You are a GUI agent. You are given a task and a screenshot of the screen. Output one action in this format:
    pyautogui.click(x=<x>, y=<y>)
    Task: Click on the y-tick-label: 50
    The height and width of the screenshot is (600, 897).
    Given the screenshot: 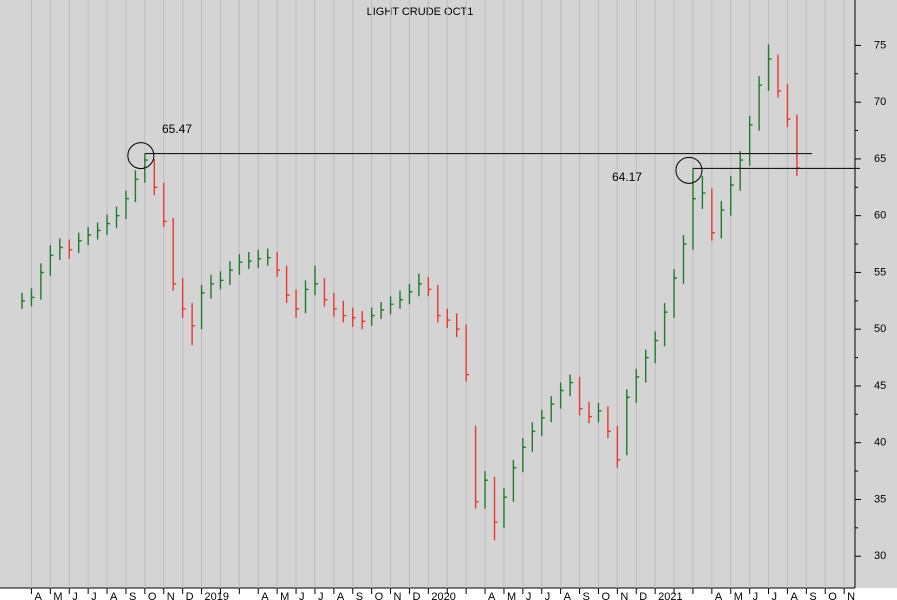 What is the action you would take?
    pyautogui.click(x=880, y=329)
    